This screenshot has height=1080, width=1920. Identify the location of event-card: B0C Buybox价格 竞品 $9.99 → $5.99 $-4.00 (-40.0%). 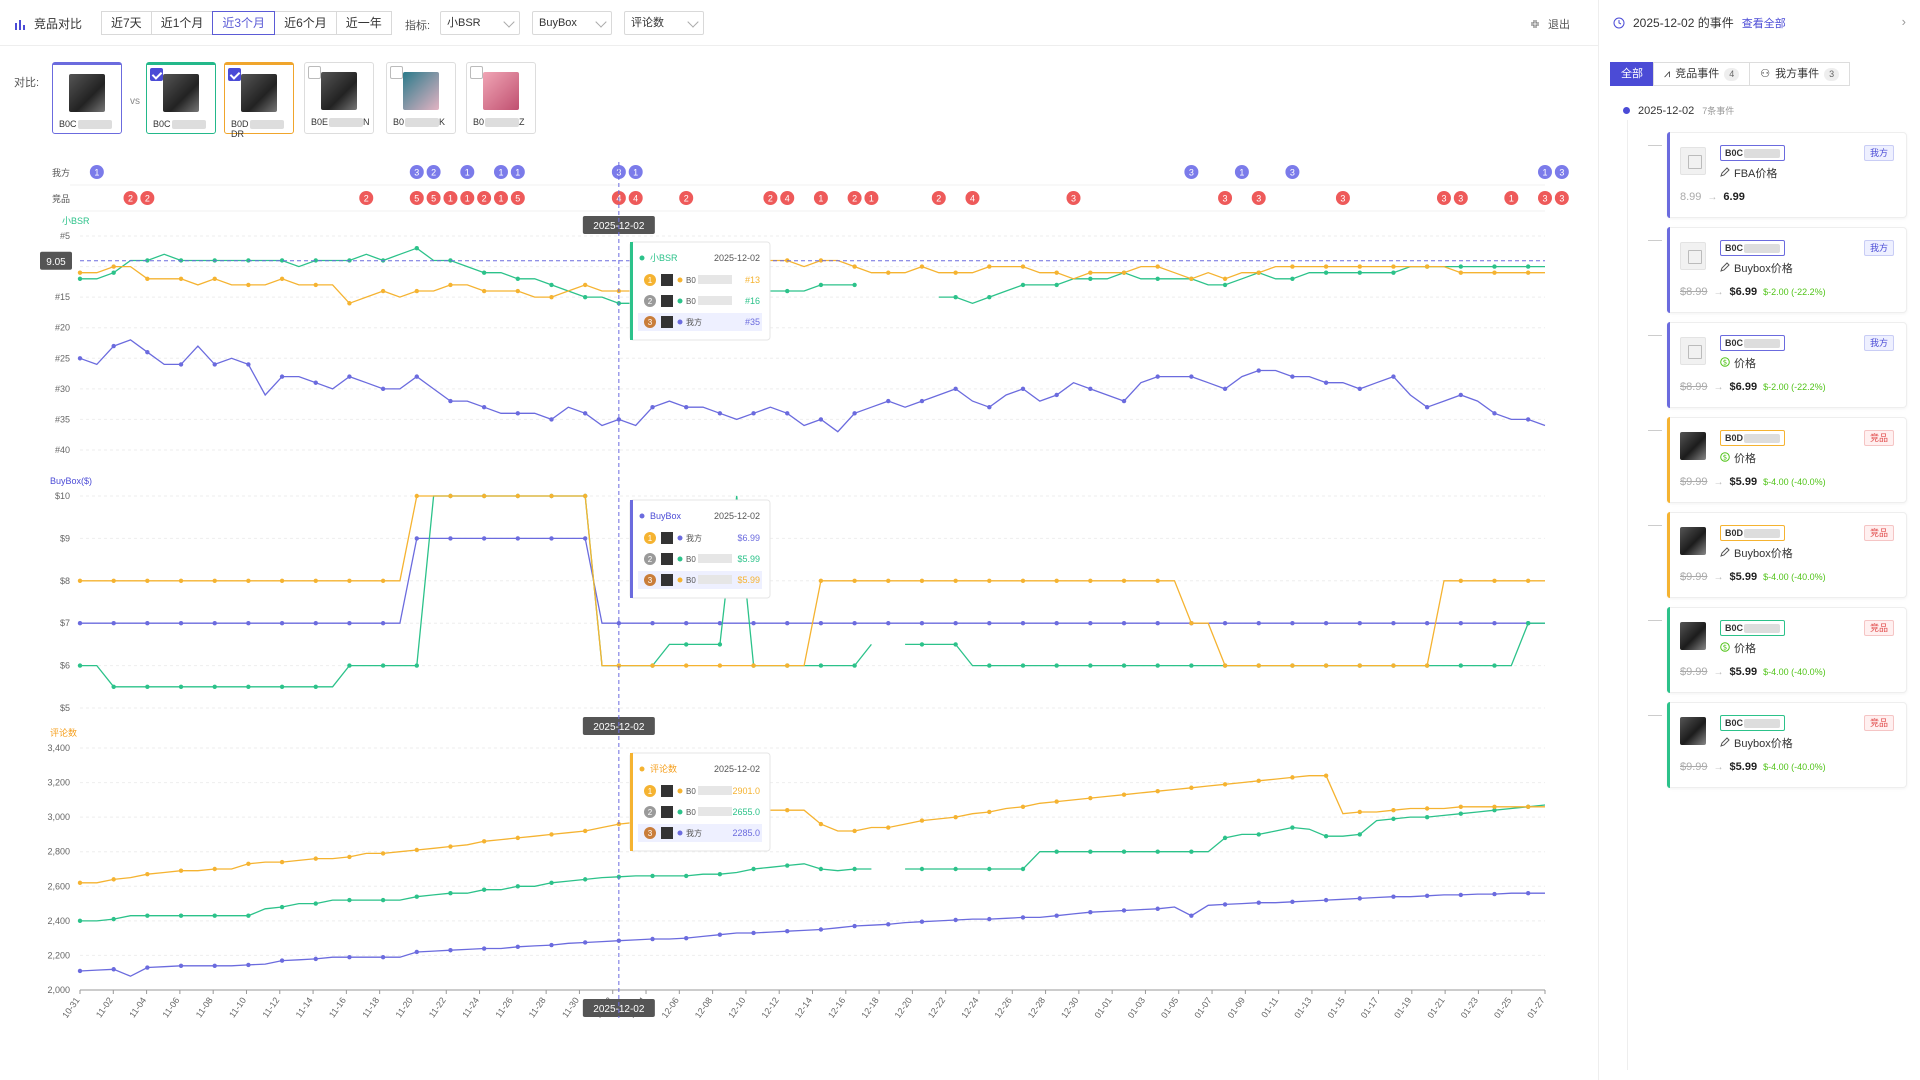
(1777, 745).